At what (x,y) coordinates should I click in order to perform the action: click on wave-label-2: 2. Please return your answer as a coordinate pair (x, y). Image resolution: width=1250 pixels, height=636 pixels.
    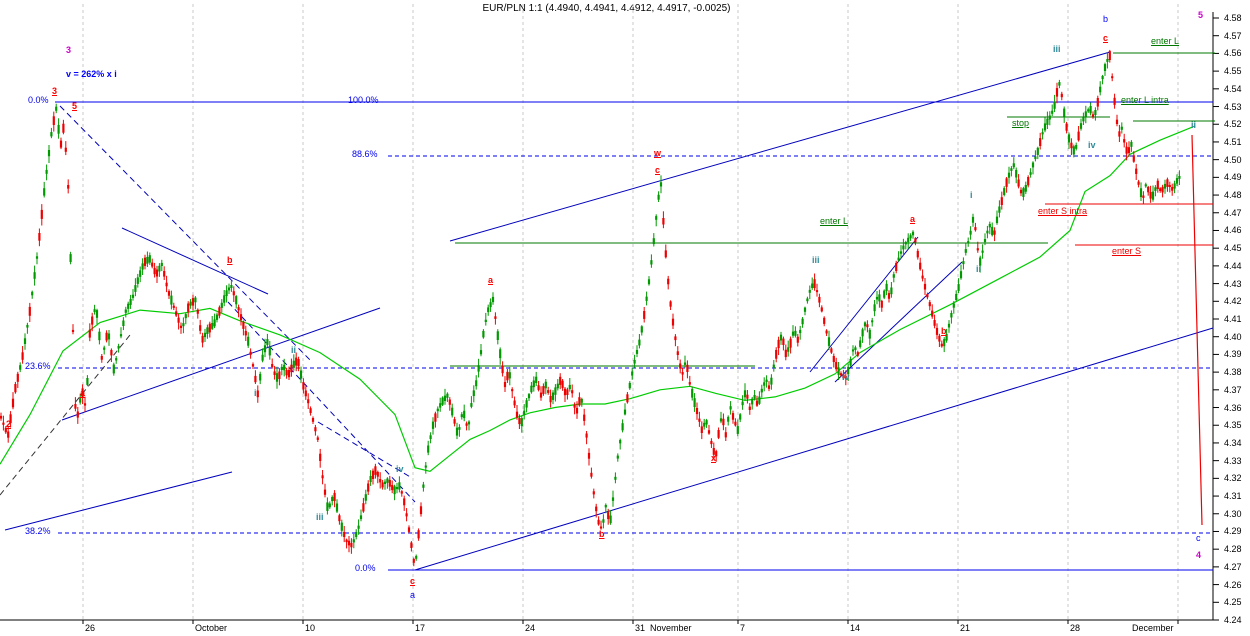
    Looking at the image, I should click on (9, 424).